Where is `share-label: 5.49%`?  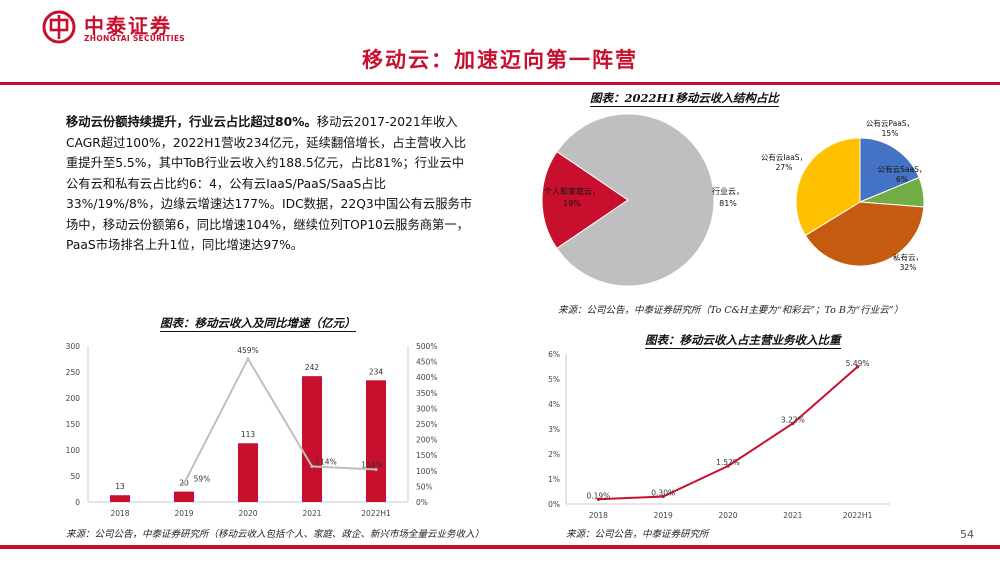
share-label: 5.49% is located at coordinates (858, 363).